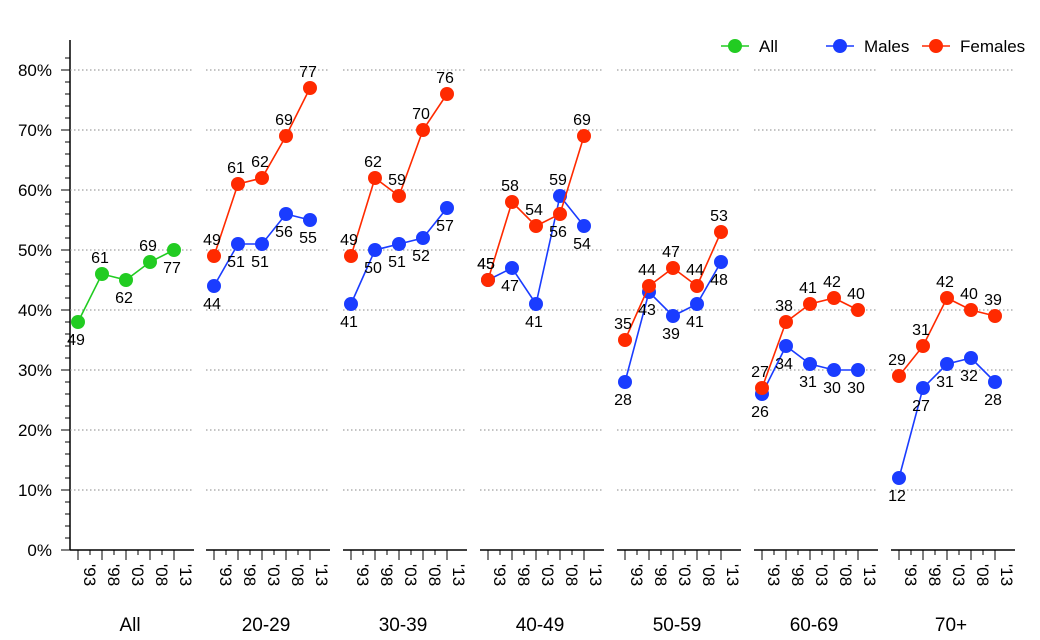  Describe the element at coordinates (35, 190) in the screenshot. I see `y-tick-label: 60%` at that location.